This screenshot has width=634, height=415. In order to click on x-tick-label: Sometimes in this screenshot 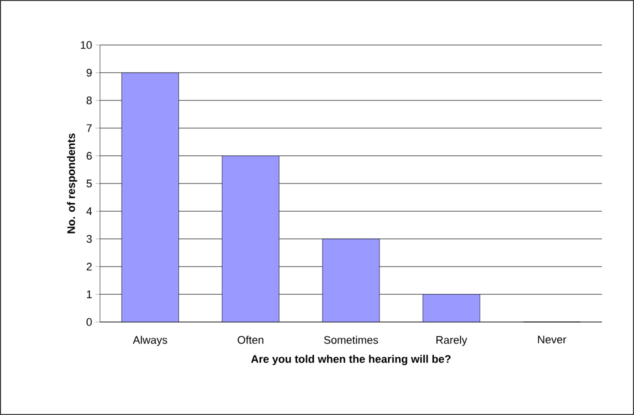, I will do `click(351, 340)`.